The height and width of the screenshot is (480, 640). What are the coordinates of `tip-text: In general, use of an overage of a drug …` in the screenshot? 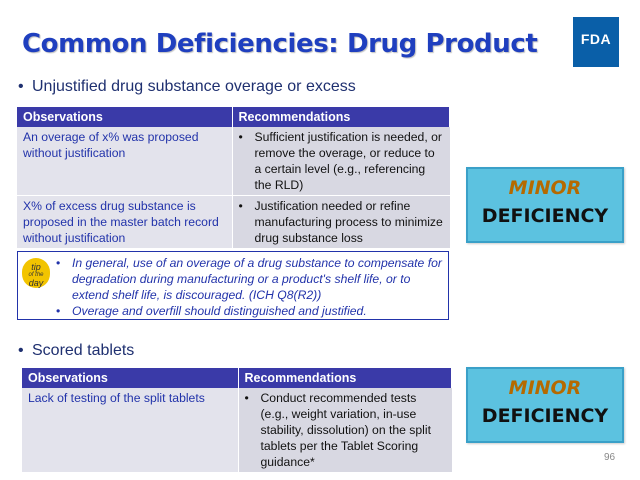 It's located at (257, 279).